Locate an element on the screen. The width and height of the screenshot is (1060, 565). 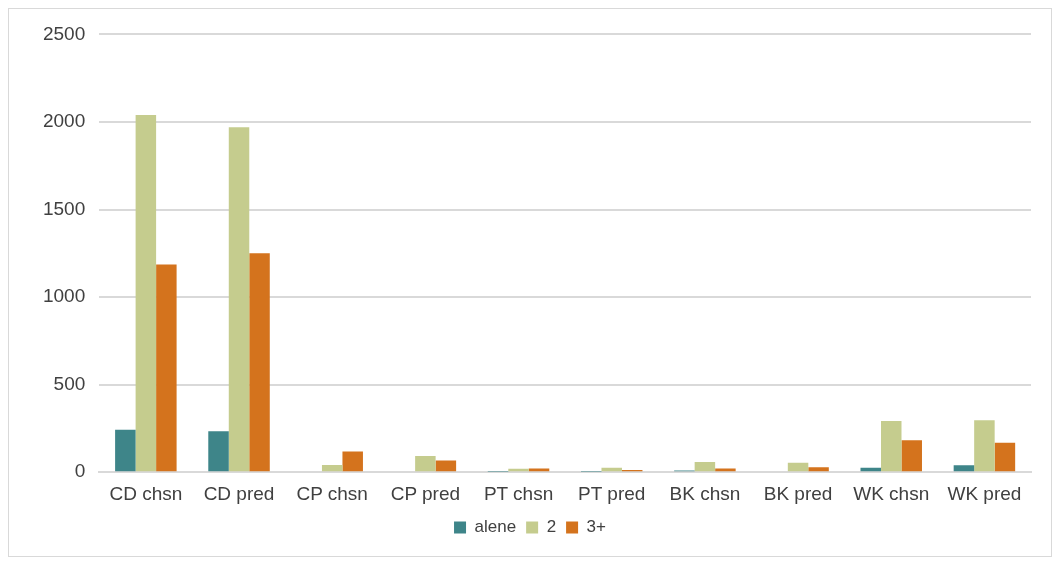
y-tick-label: 1500 is located at coordinates (64, 208).